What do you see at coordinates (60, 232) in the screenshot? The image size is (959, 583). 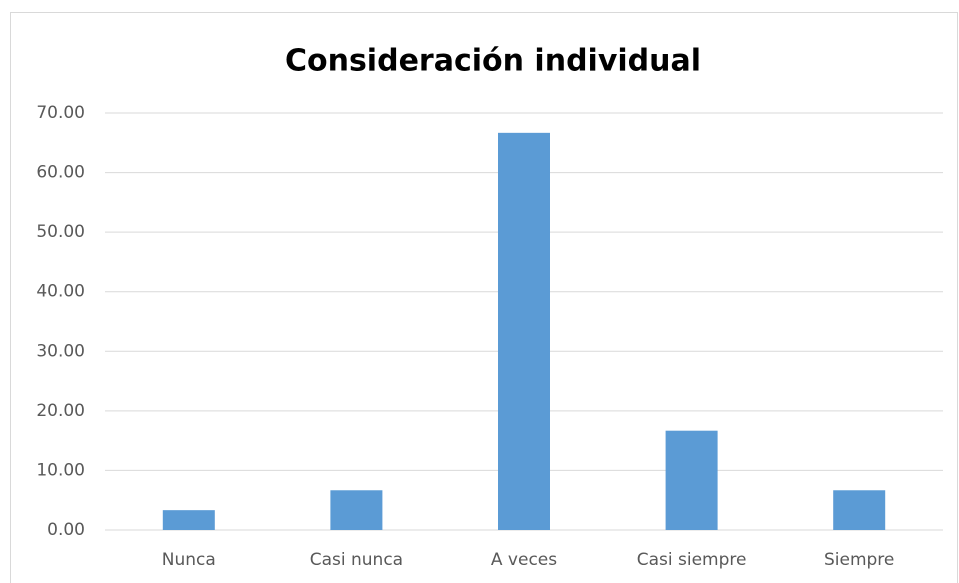 I see `y-tick-label: 50.00` at bounding box center [60, 232].